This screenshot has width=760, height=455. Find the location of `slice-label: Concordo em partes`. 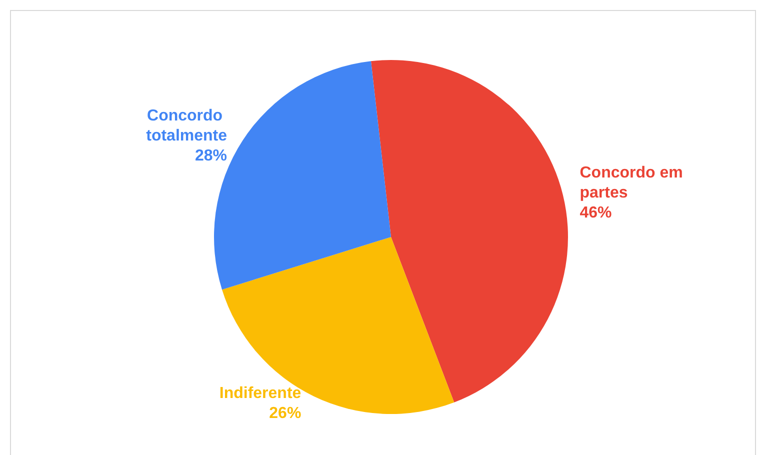

slice-label: Concordo em partes is located at coordinates (634, 183).